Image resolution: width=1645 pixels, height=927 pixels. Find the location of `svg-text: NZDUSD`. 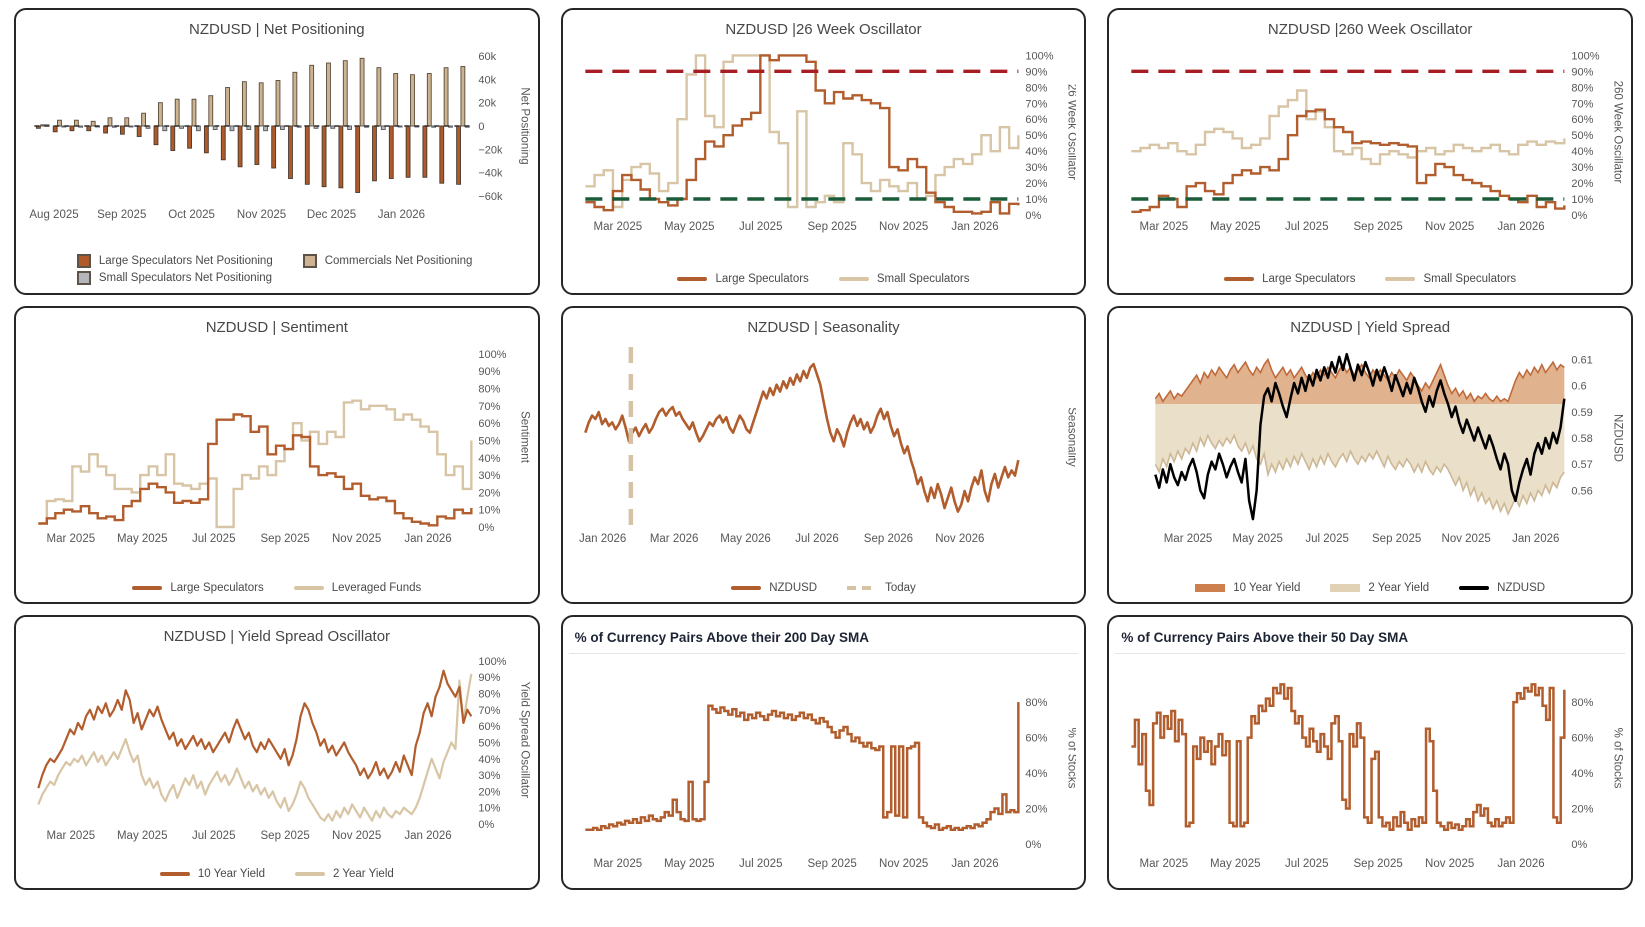

svg-text: NZDUSD is located at coordinates (1617, 438).